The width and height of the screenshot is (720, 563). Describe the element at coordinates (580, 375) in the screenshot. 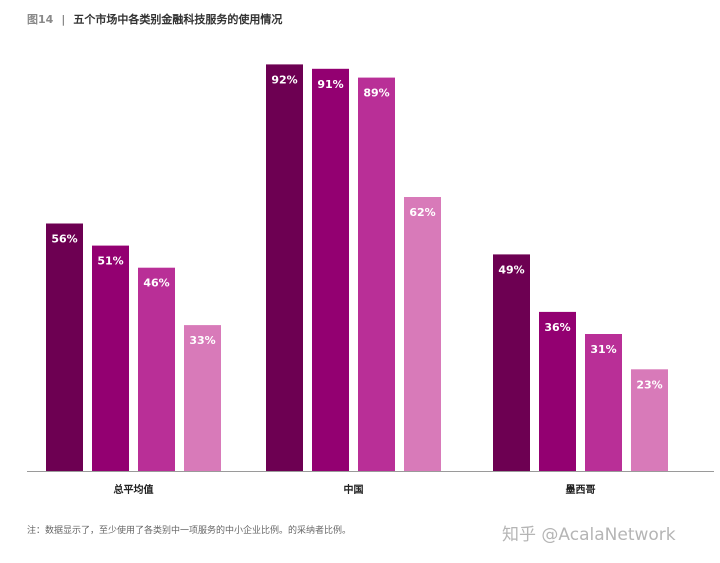

I see `bar-group: 49% 36% 31% 23% 墨西哥` at that location.